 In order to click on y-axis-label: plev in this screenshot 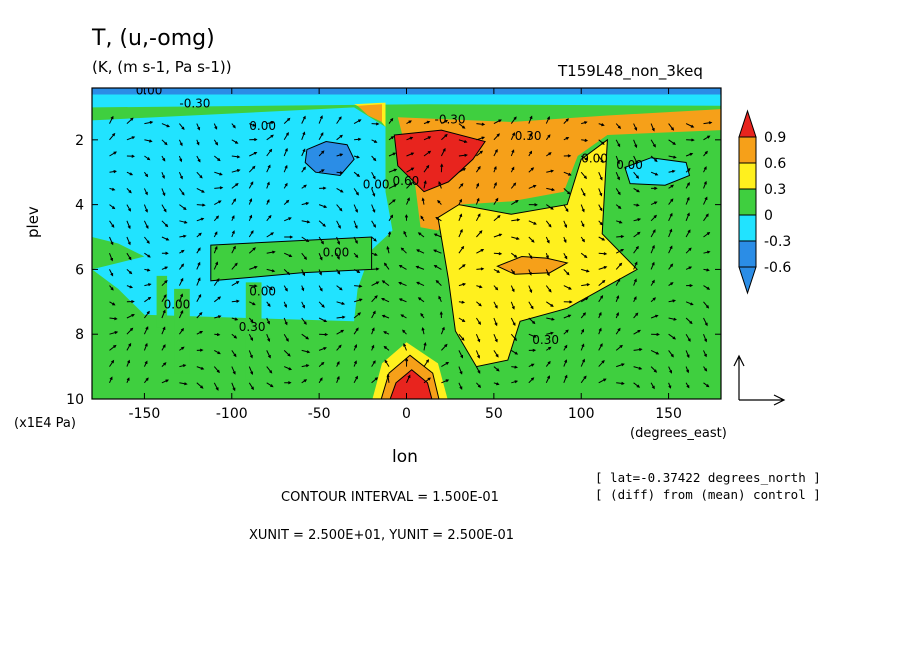, I will do `click(33, 222)`.